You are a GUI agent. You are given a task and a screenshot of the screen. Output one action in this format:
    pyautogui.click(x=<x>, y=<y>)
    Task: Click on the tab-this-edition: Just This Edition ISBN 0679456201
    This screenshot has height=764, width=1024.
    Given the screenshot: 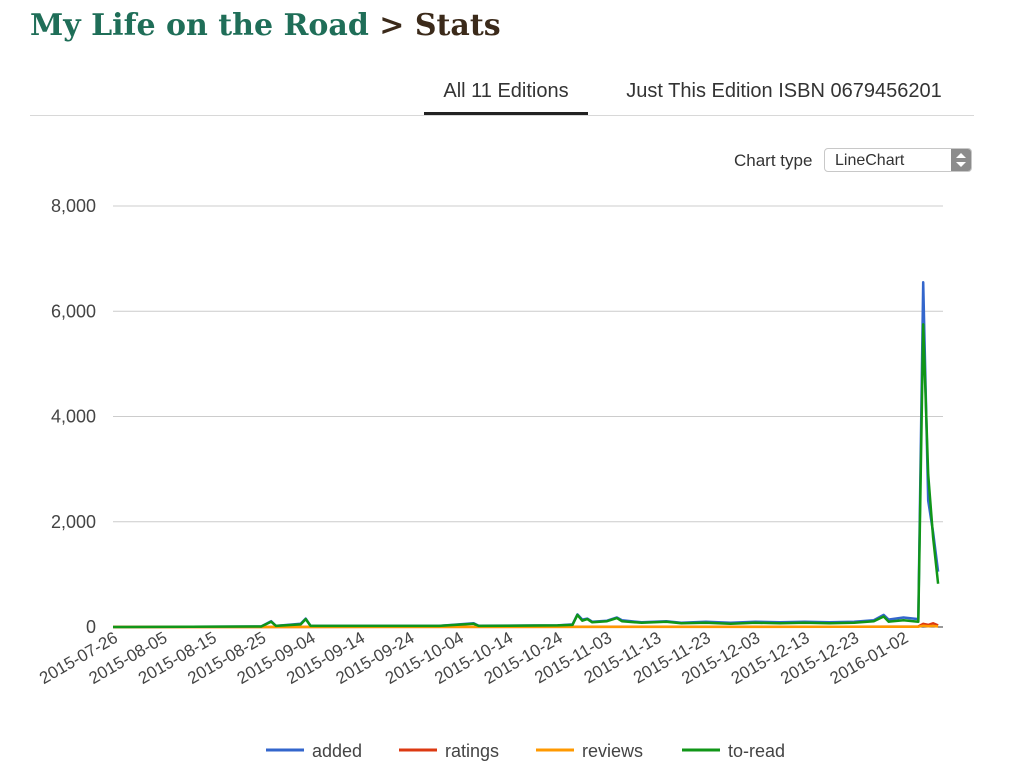 What is the action you would take?
    pyautogui.click(x=784, y=91)
    